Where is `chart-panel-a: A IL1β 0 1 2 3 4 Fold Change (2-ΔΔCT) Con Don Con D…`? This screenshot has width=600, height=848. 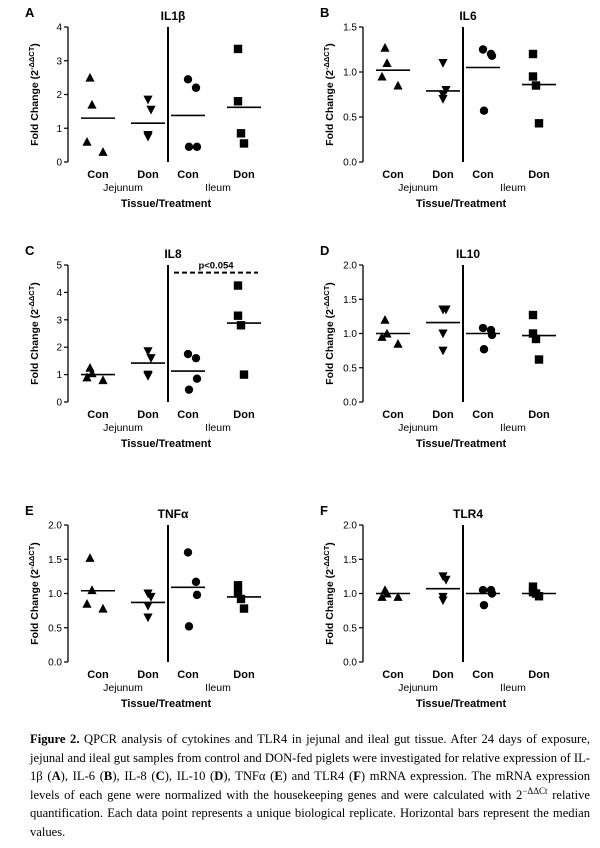
chart-panel-a: A IL1β 0 1 2 3 4 Fold Change (2-ΔΔCT) Con Don Con D… is located at coordinates (143, 107).